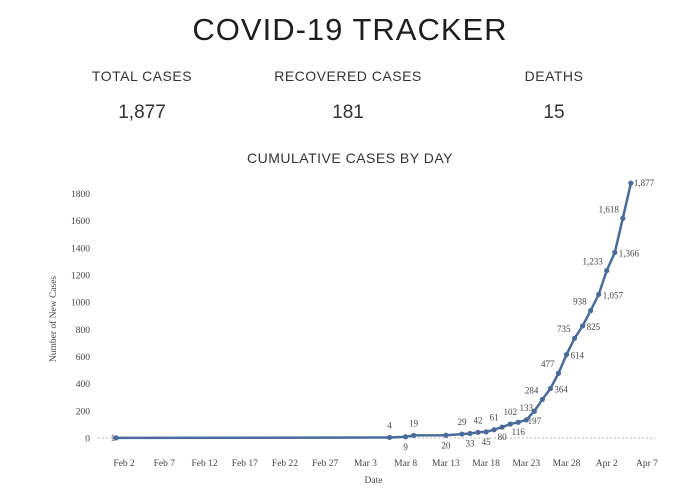 This screenshot has height=489, width=700. I want to click on x-axis-label: Date, so click(374, 481).